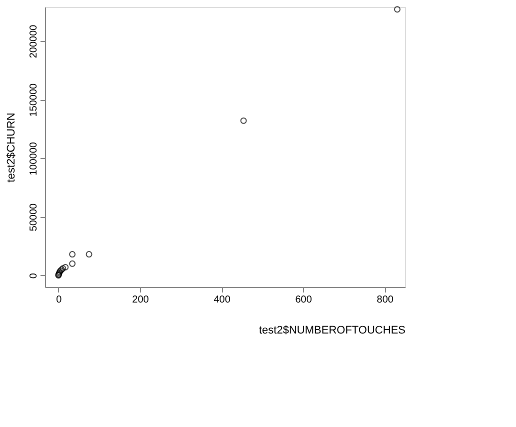 The width and height of the screenshot is (516, 427). I want to click on x-tick-label: 0, so click(59, 300).